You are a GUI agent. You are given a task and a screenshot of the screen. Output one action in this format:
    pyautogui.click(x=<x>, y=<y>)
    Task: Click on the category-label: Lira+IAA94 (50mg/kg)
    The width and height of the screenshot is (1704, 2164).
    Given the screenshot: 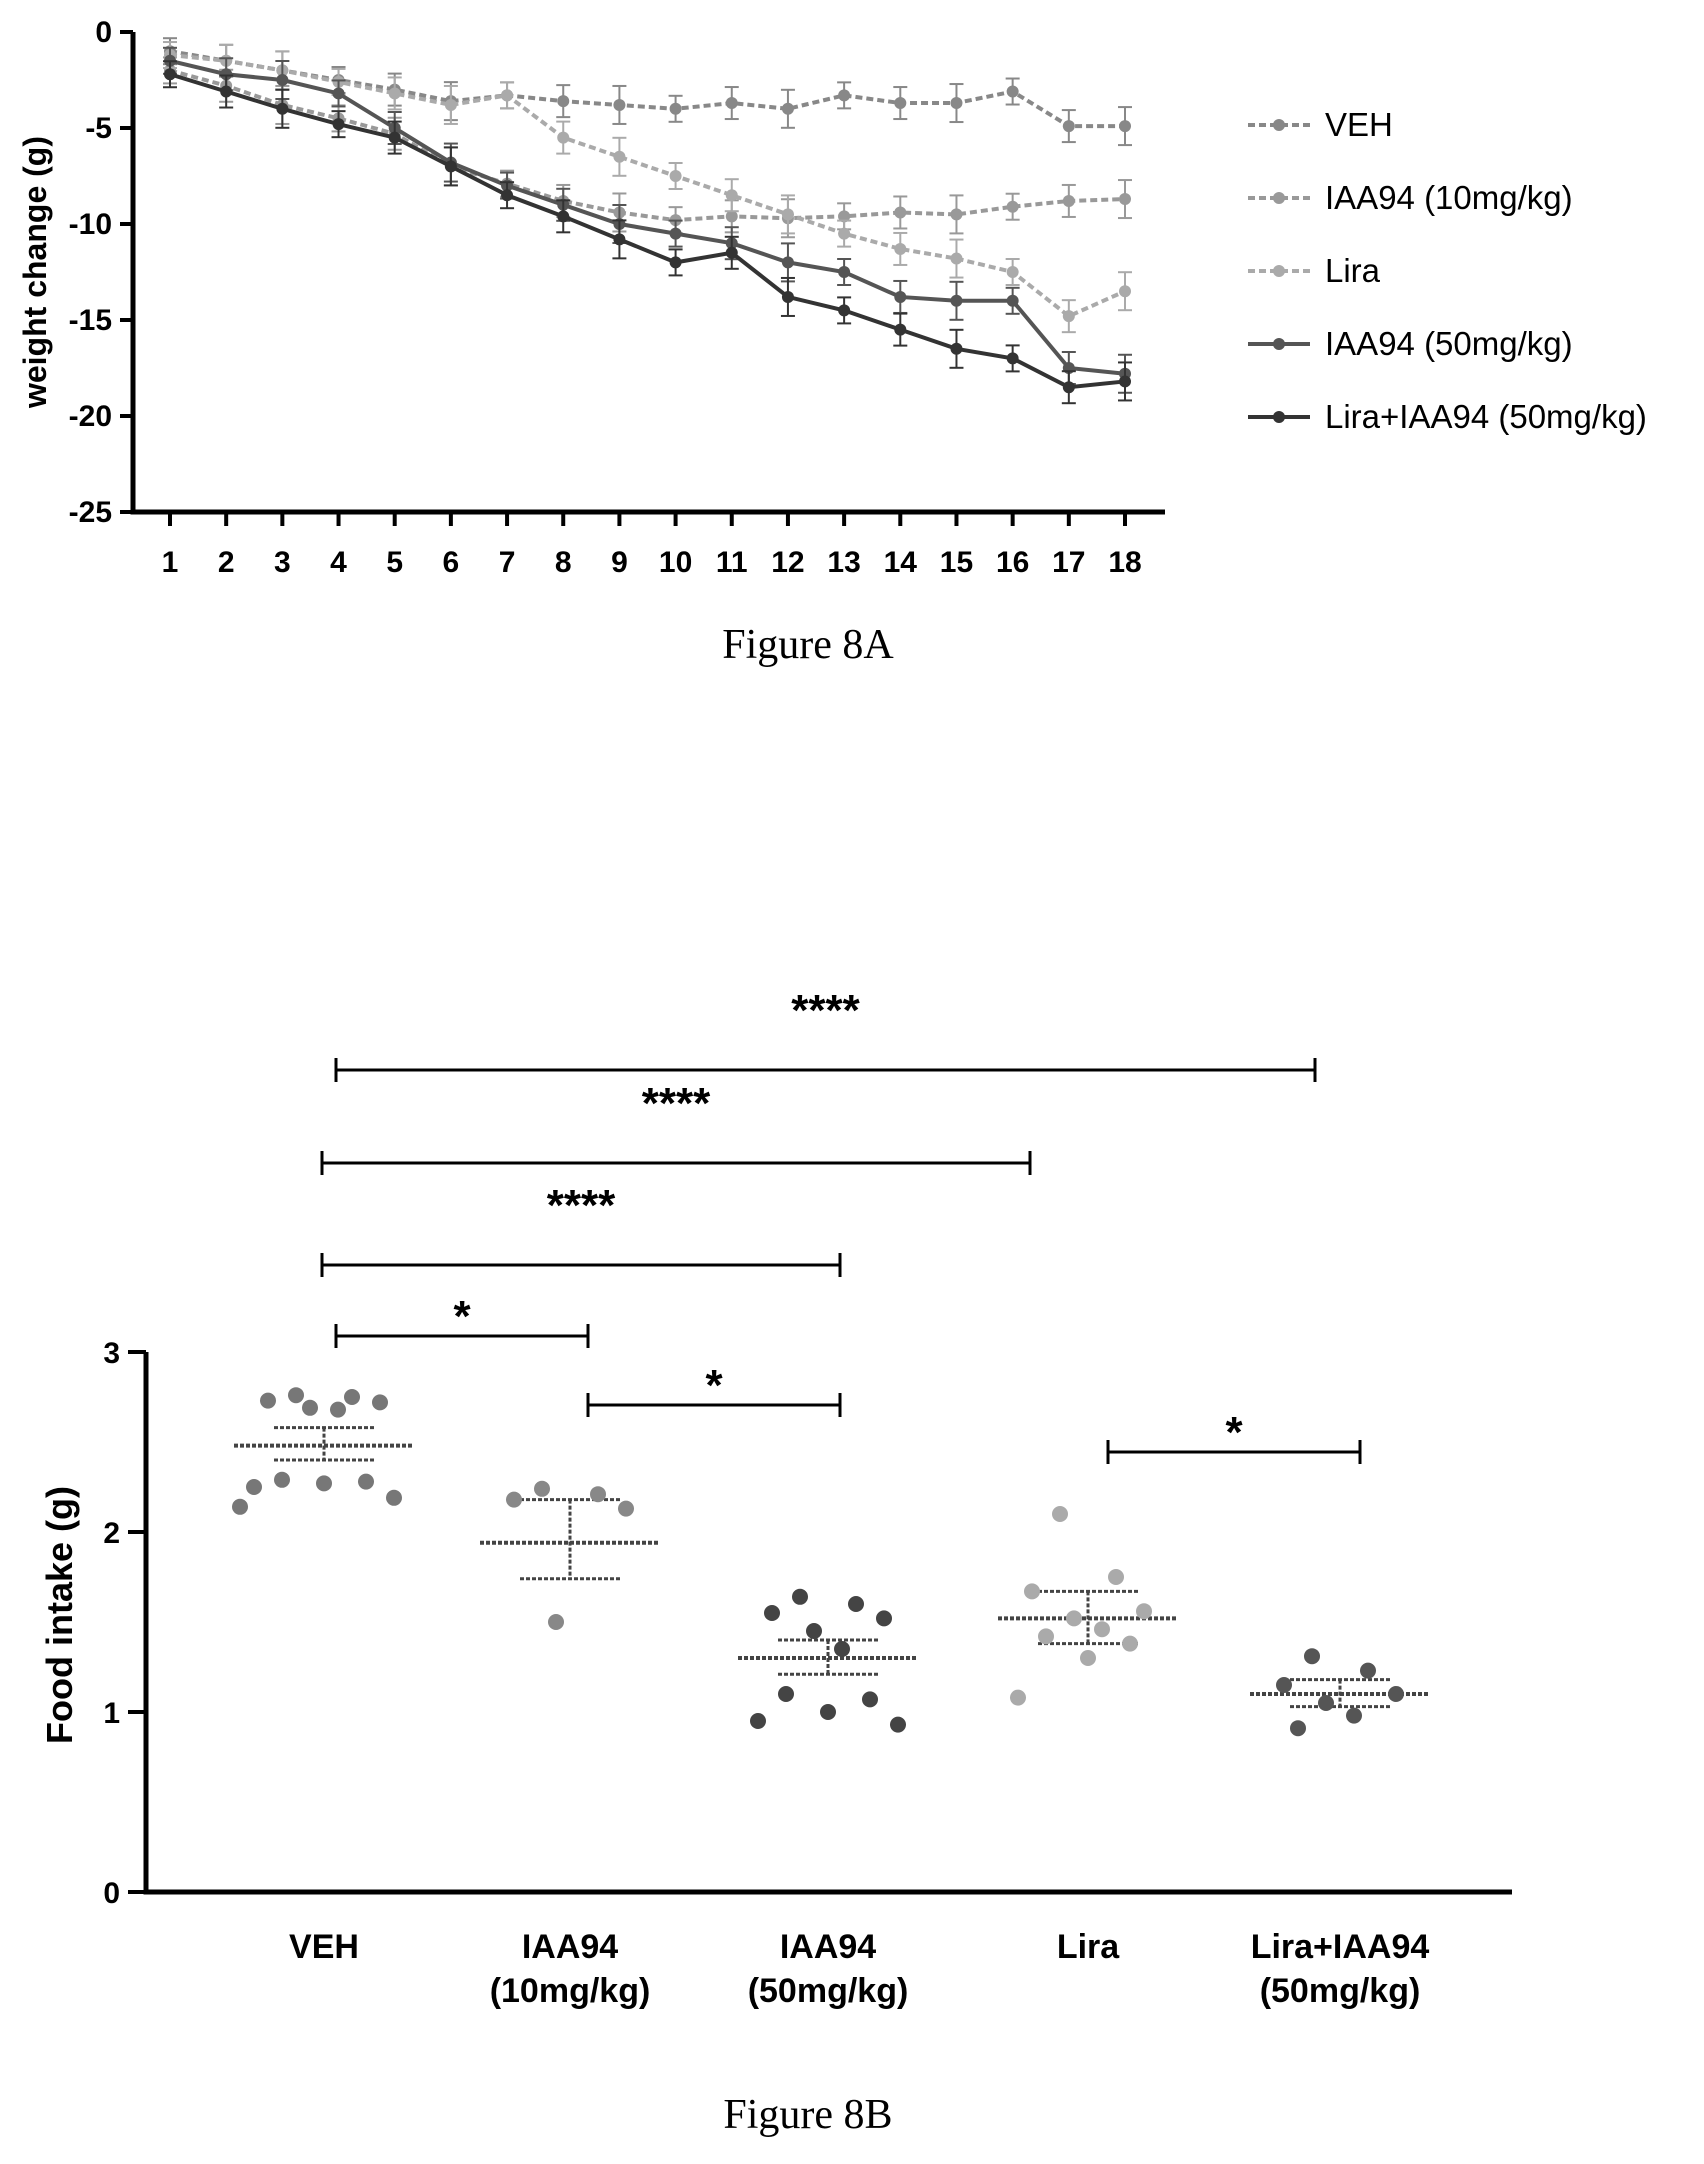 What is the action you would take?
    pyautogui.click(x=1340, y=1969)
    